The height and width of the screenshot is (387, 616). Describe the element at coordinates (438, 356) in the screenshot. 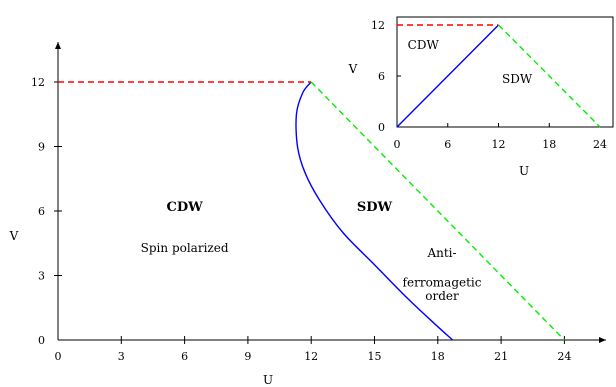

I see `x-tick-label: 18` at that location.